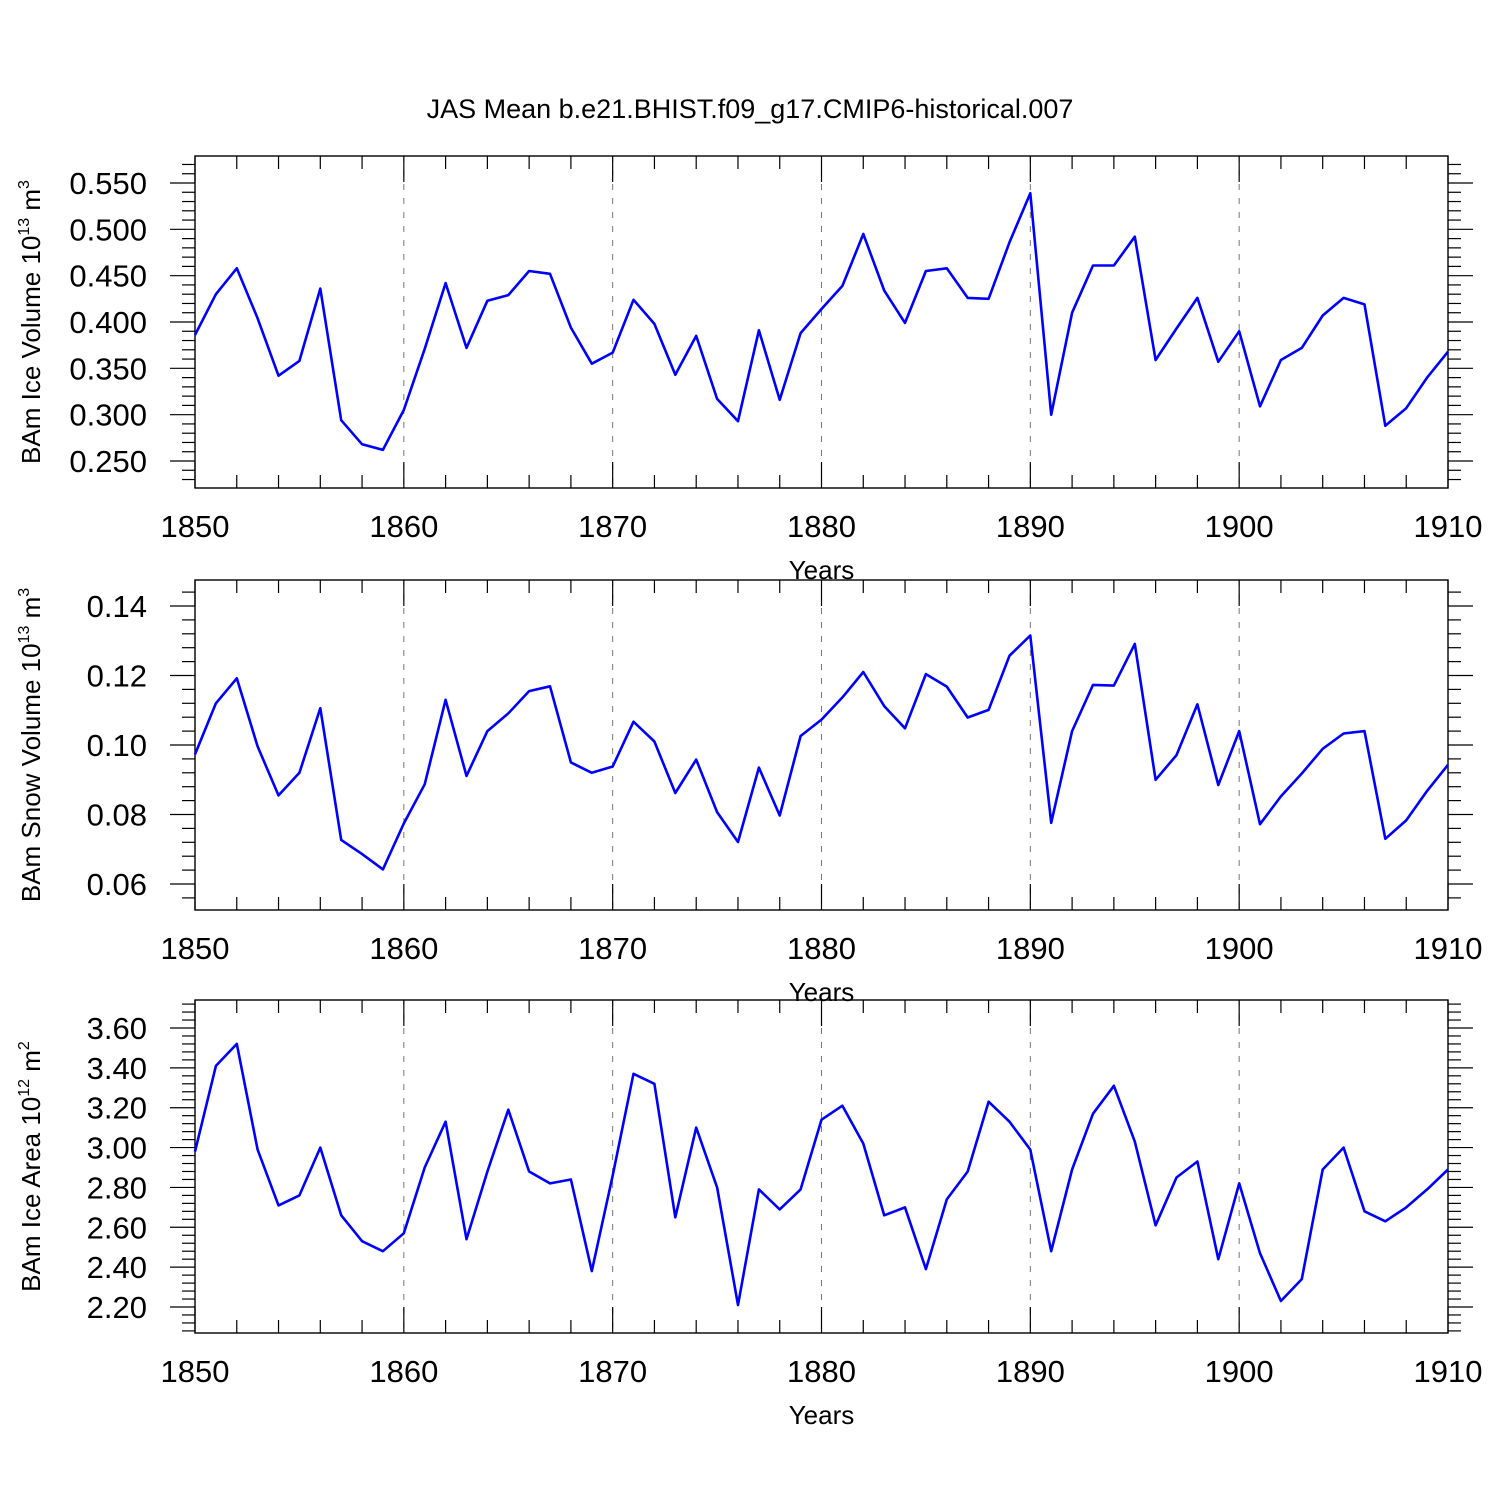 Image resolution: width=1500 pixels, height=1500 pixels. I want to click on y-tick-labels: 0.06 0.08 0.10 0.12 0.14, so click(117, 745).